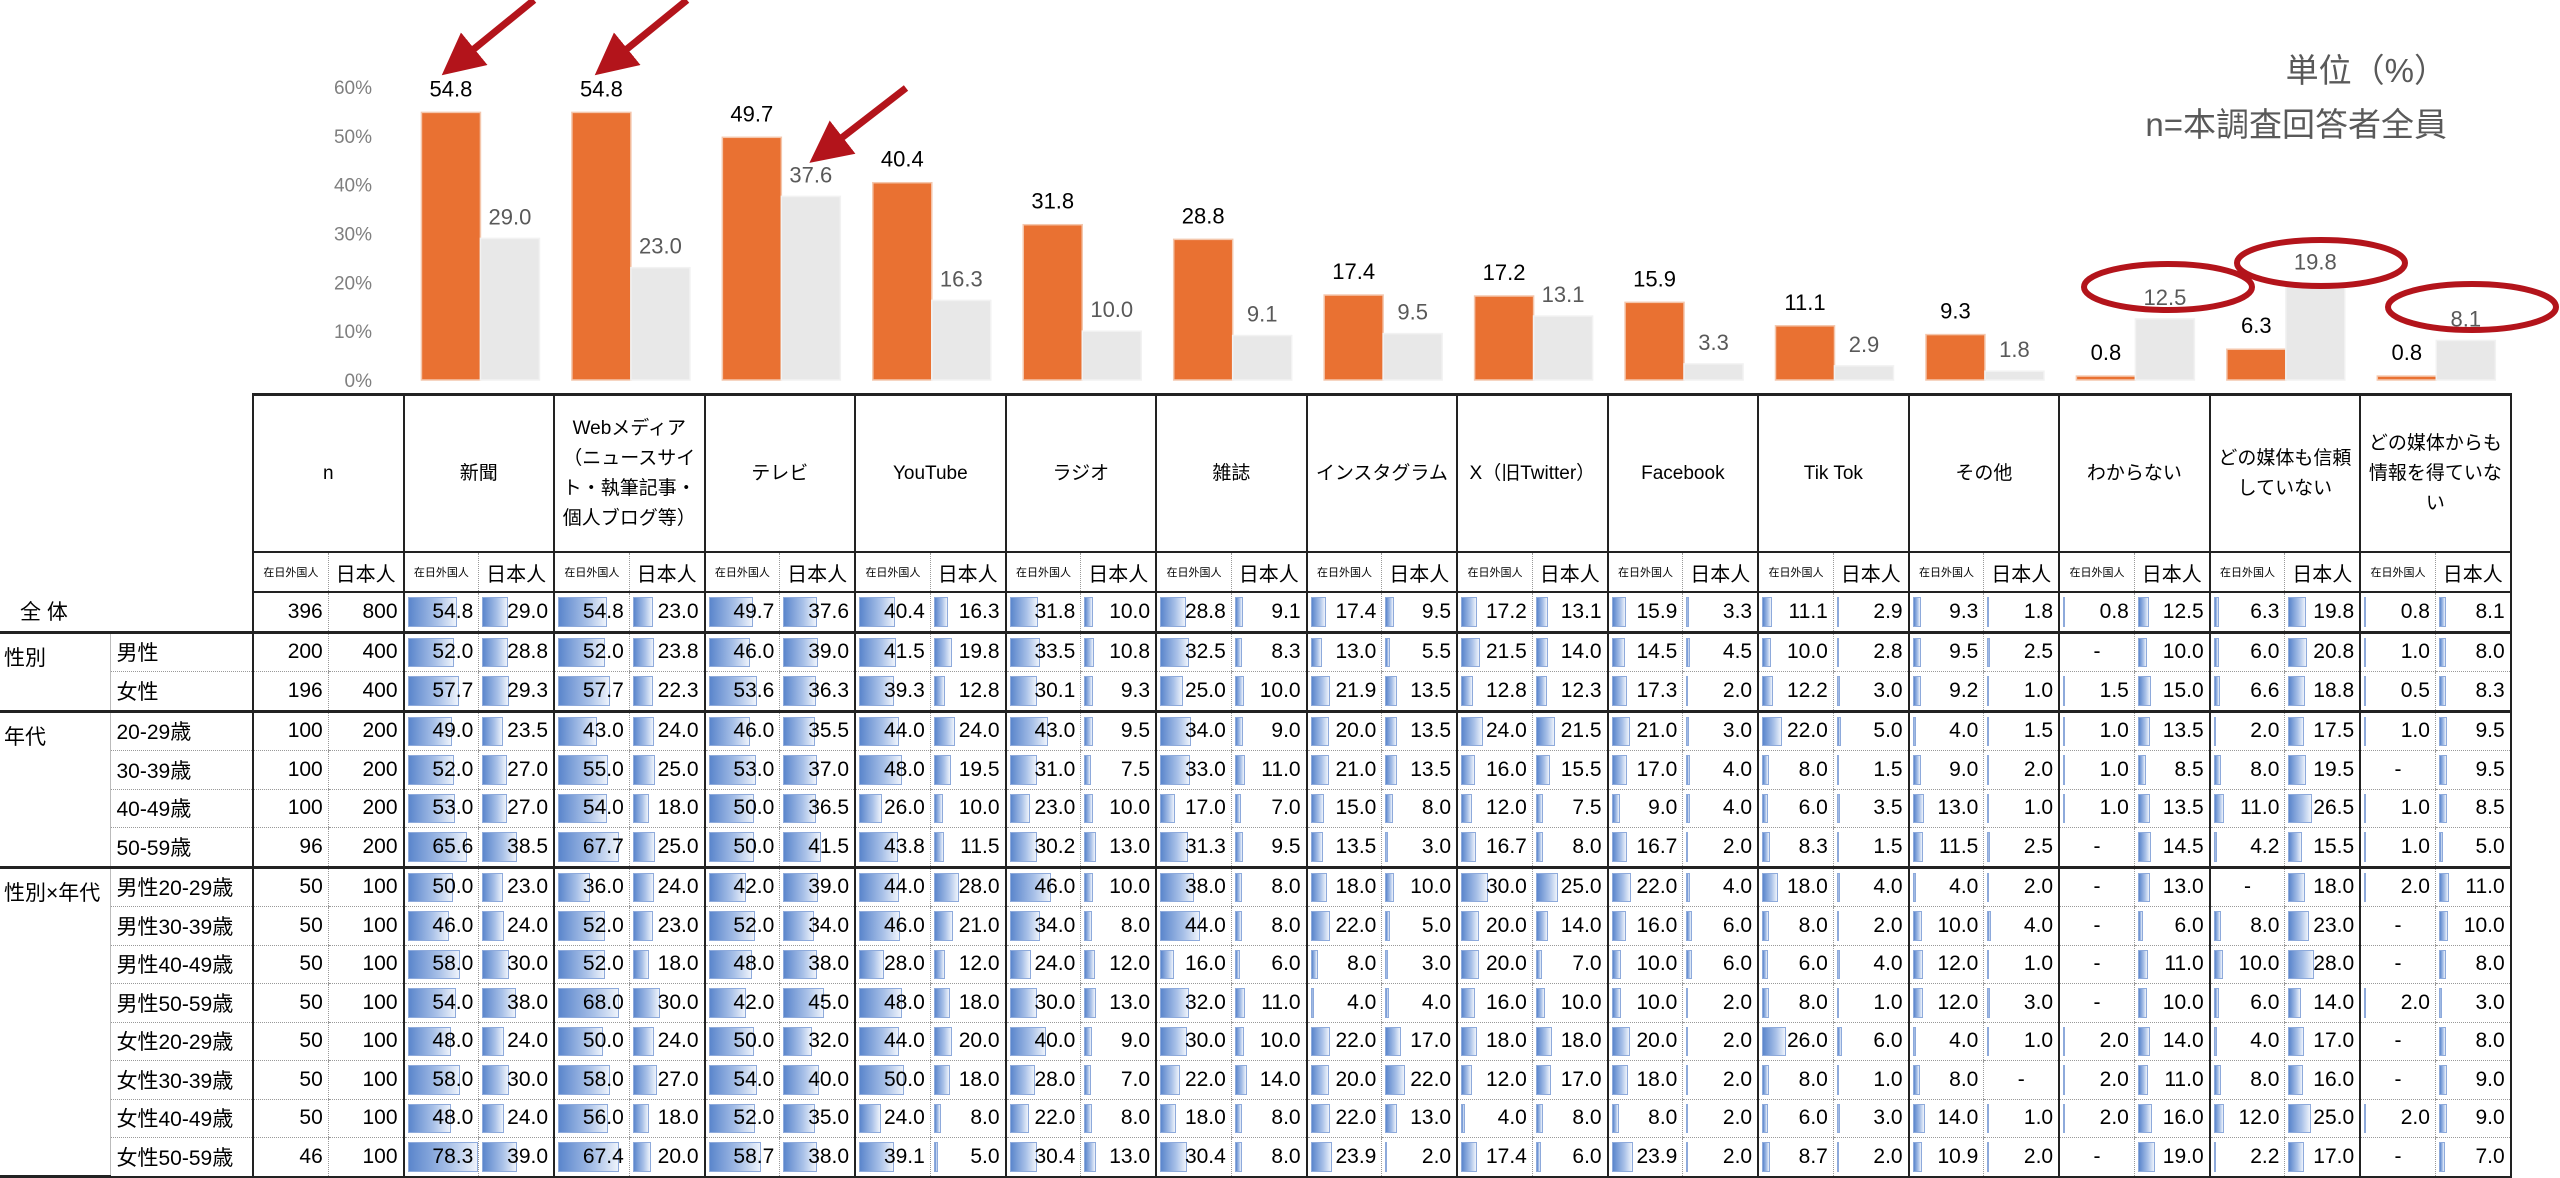 The width and height of the screenshot is (2560, 1178). Describe the element at coordinates (1042, 1003) in the screenshot. I see `value-cell: 30.0` at that location.